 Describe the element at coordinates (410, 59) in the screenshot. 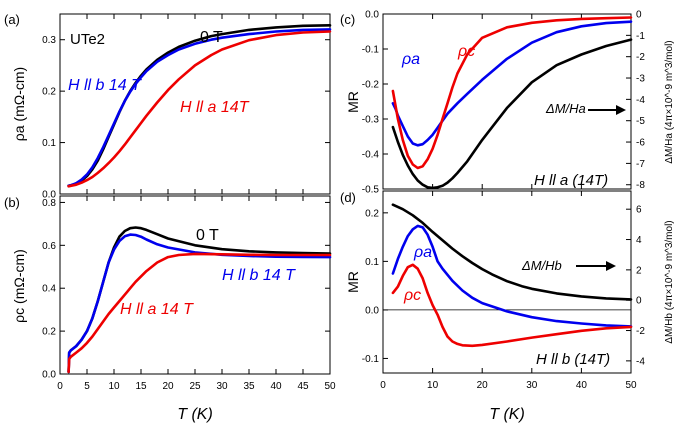

I see `annotation-rho-a-c: ρa` at that location.